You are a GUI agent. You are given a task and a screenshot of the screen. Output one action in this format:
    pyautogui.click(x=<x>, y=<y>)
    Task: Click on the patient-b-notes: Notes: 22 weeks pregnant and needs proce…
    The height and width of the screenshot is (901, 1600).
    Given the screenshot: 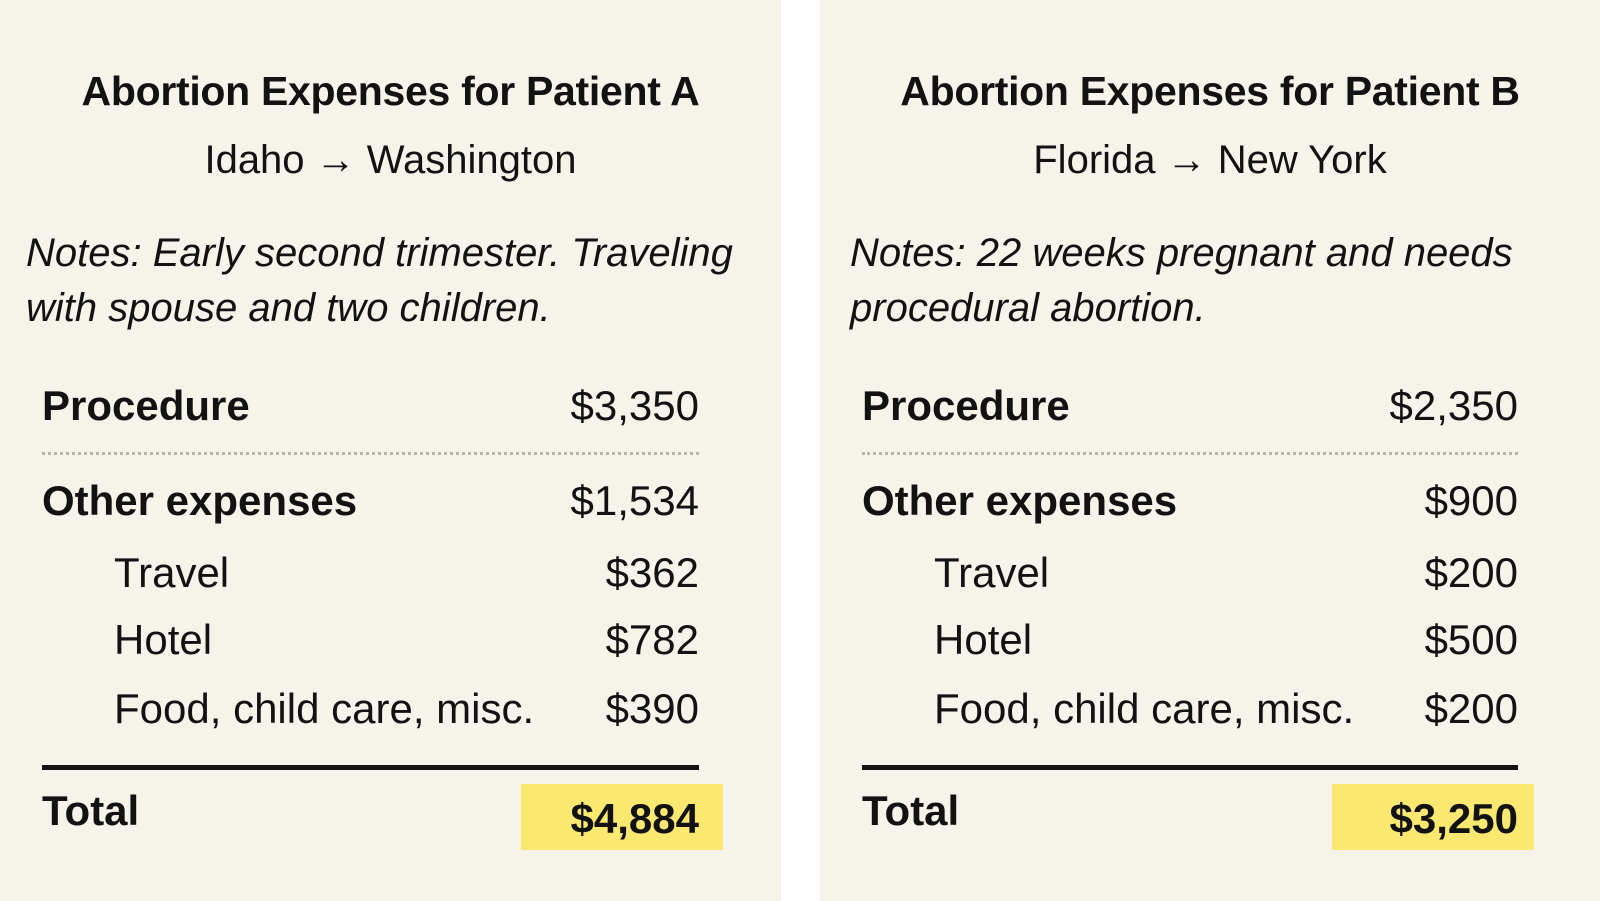 What is the action you would take?
    pyautogui.click(x=1181, y=280)
    